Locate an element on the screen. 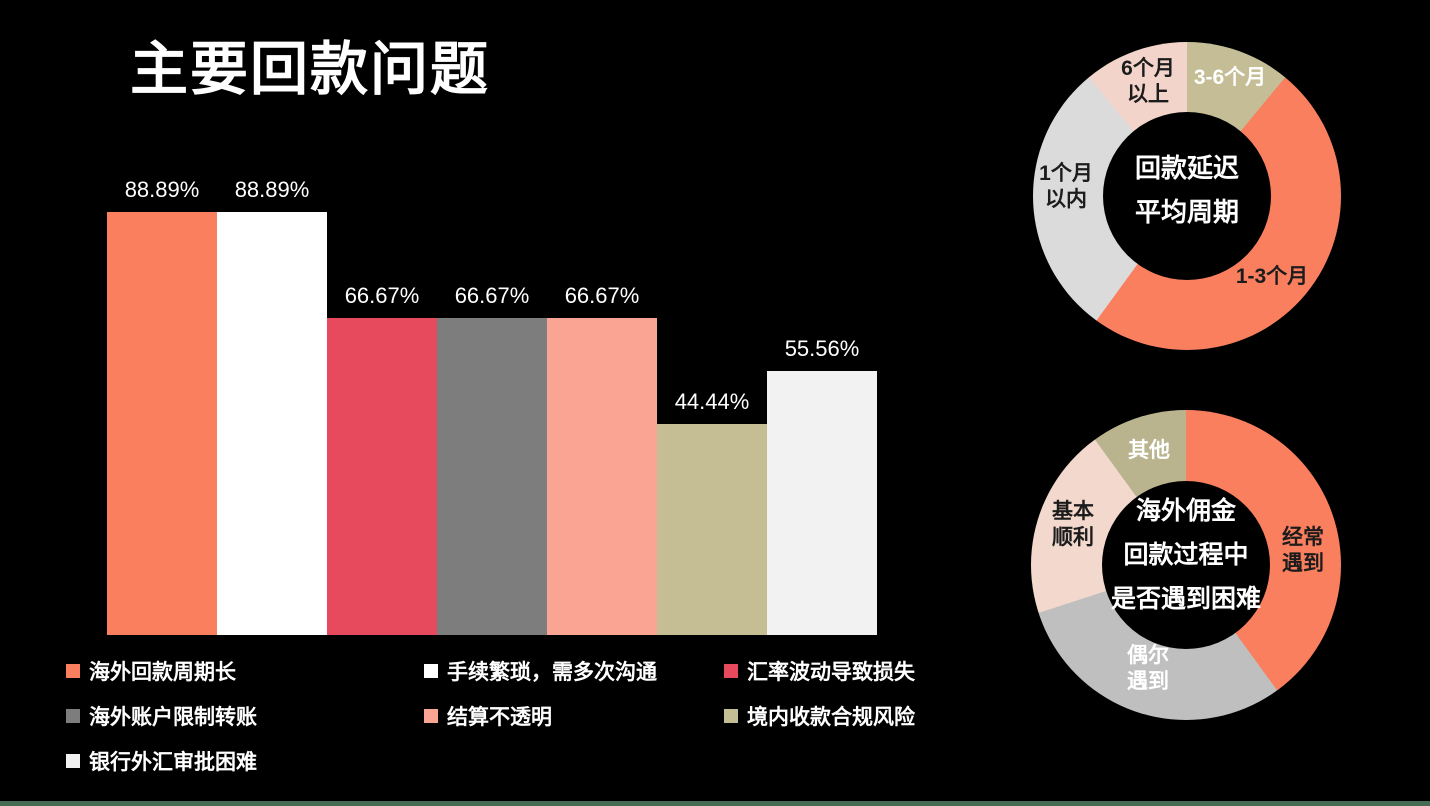 The image size is (1430, 806). legend-item: 银行外汇审批困难 is located at coordinates (245, 761).